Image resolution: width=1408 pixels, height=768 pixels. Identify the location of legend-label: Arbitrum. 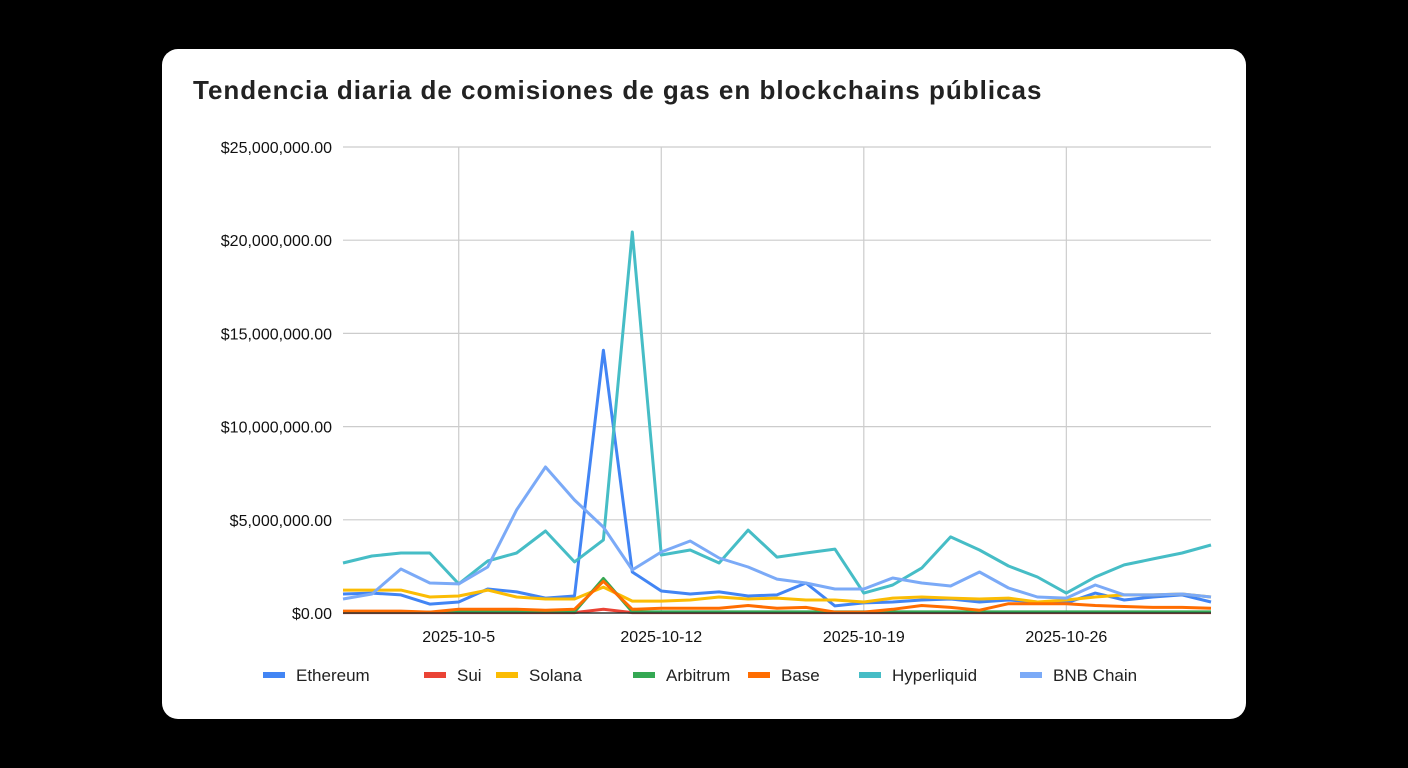
(698, 675).